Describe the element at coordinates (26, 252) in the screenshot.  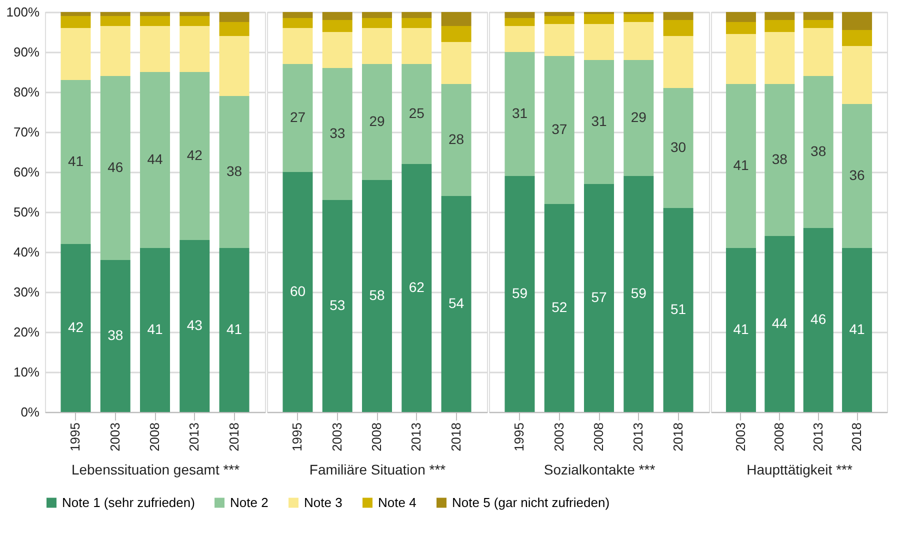
I see `y-tick-label: 40%` at that location.